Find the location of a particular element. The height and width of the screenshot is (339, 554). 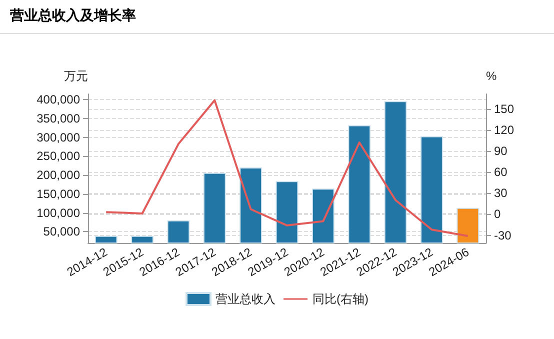

y2-tick-label: 90 is located at coordinates (501, 151).